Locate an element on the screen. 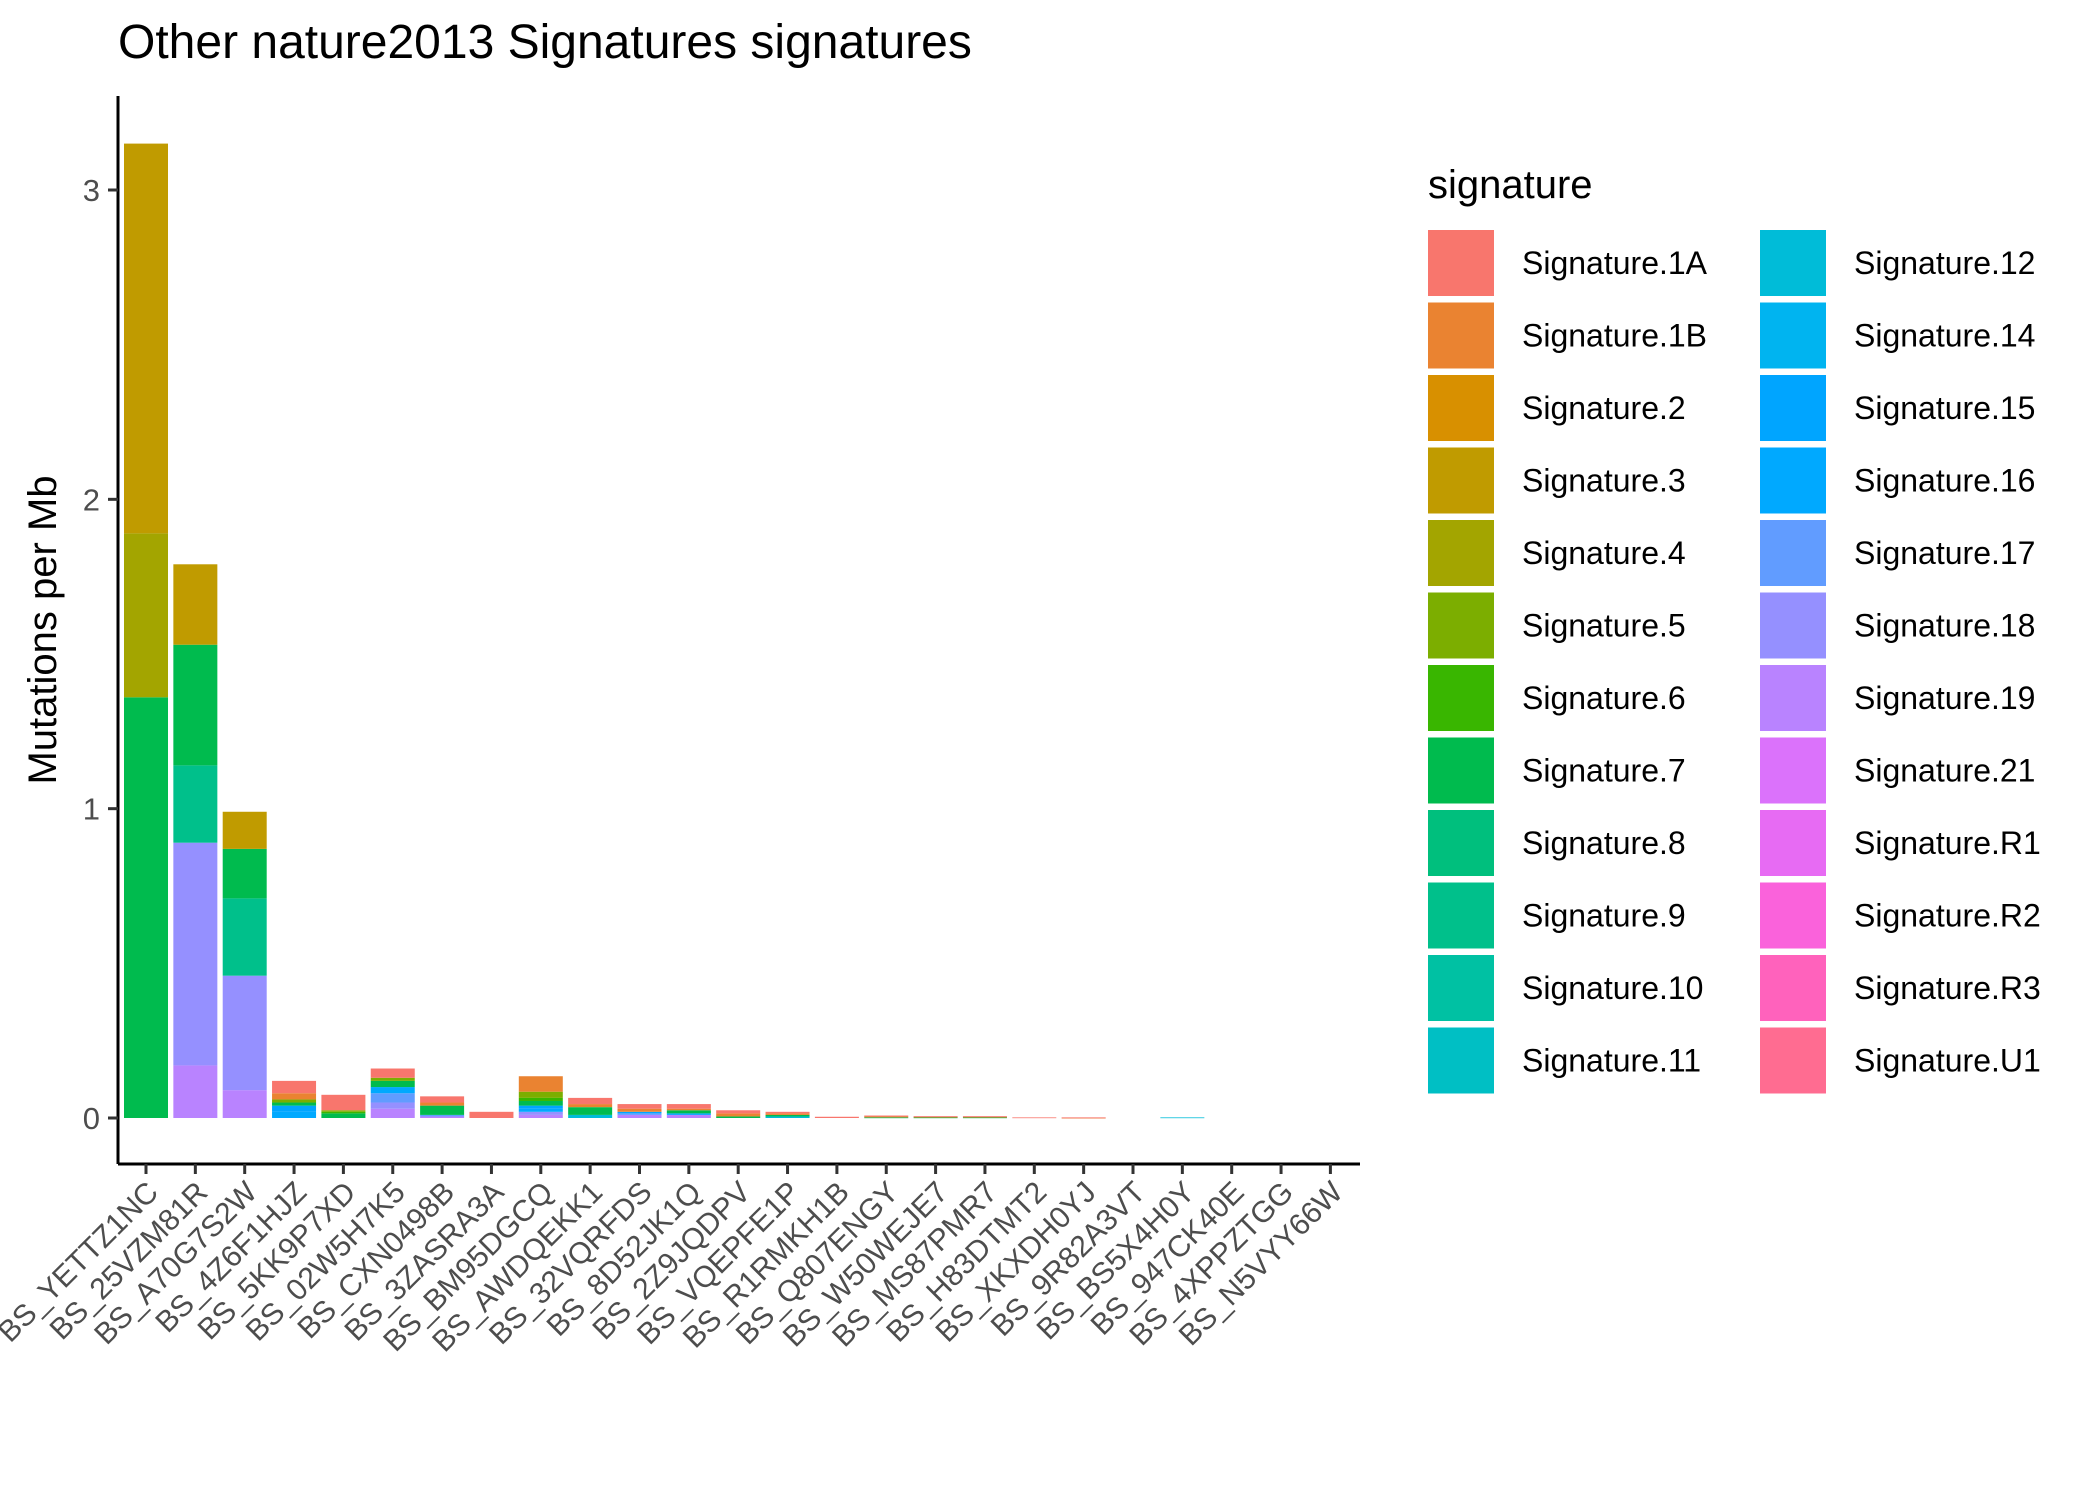  legend-label: Signature.1B is located at coordinates (1614, 336).